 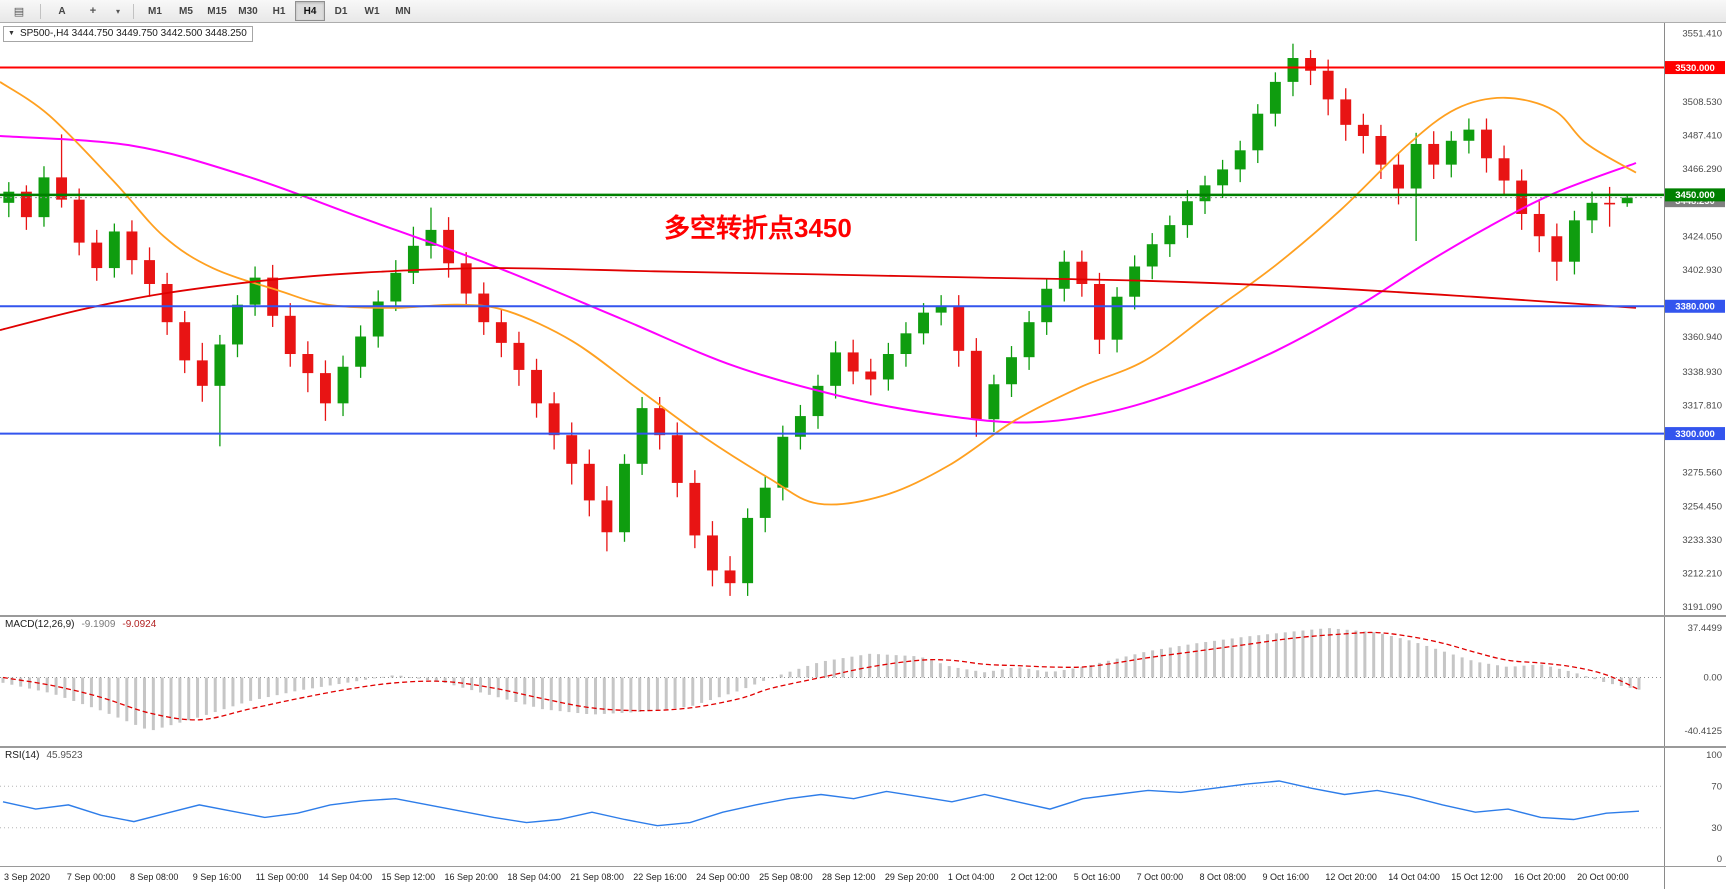 What do you see at coordinates (310, 11) in the screenshot?
I see `timeframe-button-h4: H4` at bounding box center [310, 11].